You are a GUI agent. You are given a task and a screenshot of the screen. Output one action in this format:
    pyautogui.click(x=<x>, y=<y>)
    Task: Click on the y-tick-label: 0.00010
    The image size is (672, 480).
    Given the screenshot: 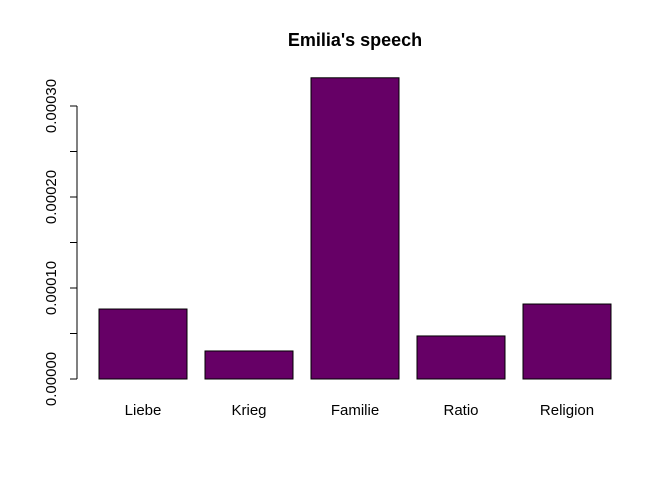 What is the action you would take?
    pyautogui.click(x=51, y=288)
    